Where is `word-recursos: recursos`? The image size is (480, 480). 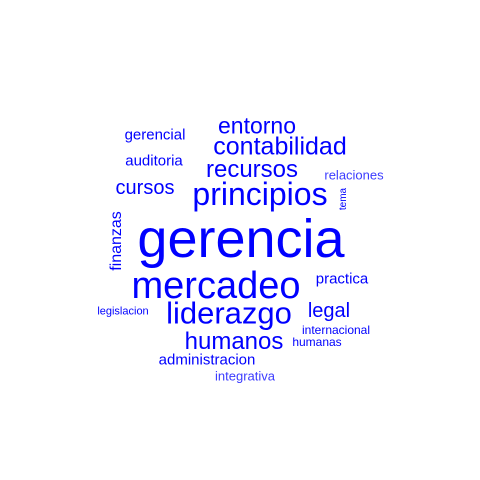 word-recursos: recursos is located at coordinates (252, 169).